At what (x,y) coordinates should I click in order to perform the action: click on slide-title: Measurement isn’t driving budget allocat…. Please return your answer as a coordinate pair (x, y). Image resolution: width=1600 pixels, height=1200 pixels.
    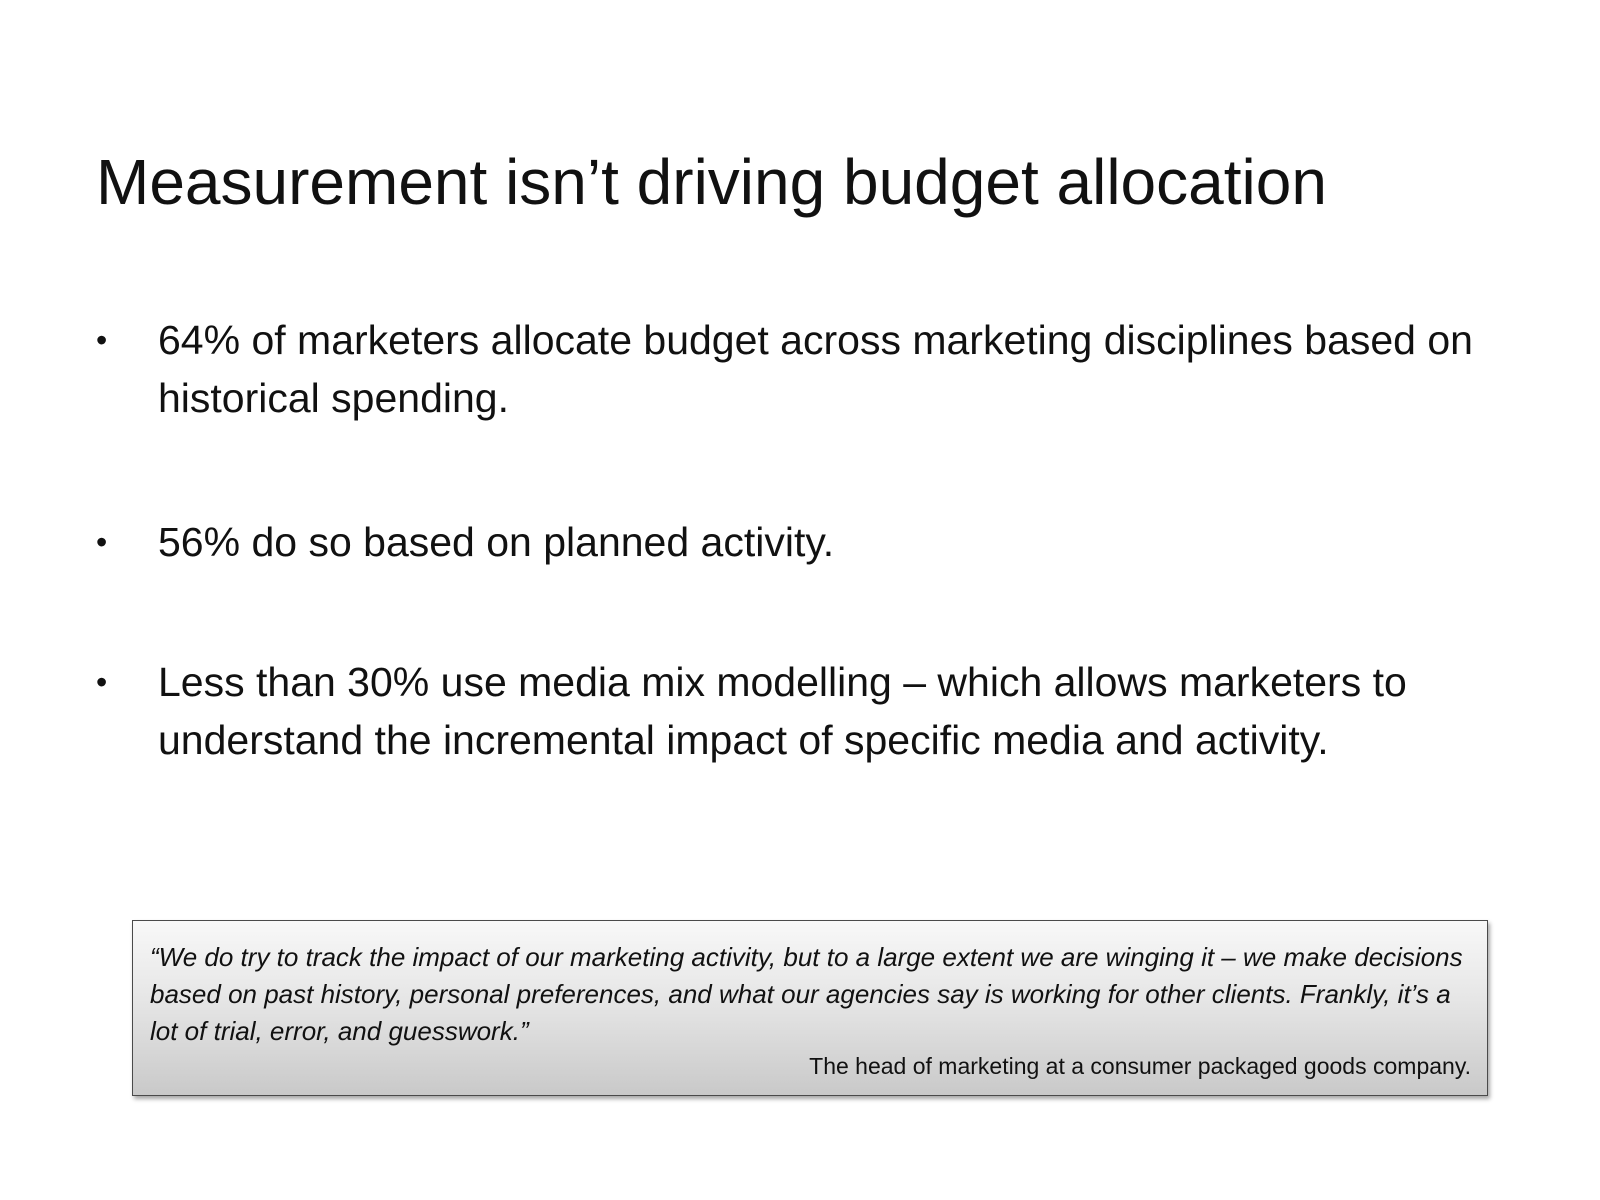
    Looking at the image, I should click on (711, 182).